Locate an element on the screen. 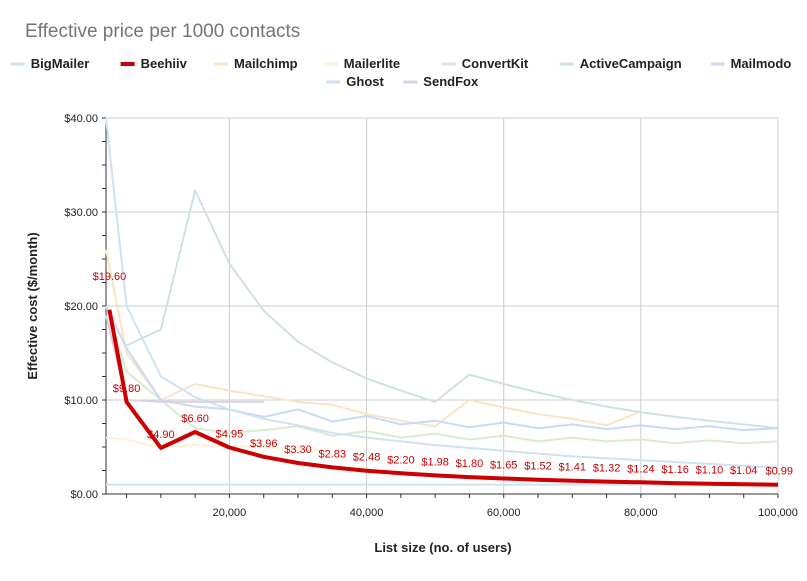 This screenshot has width=807, height=581. legend-label-sendfox: SendFox is located at coordinates (451, 81).